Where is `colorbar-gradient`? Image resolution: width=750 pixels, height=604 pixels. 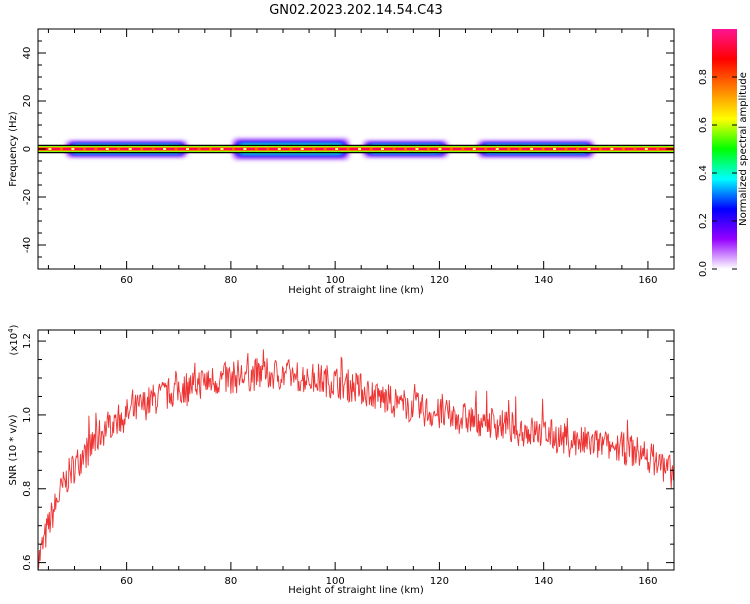 colorbar-gradient is located at coordinates (724, 149).